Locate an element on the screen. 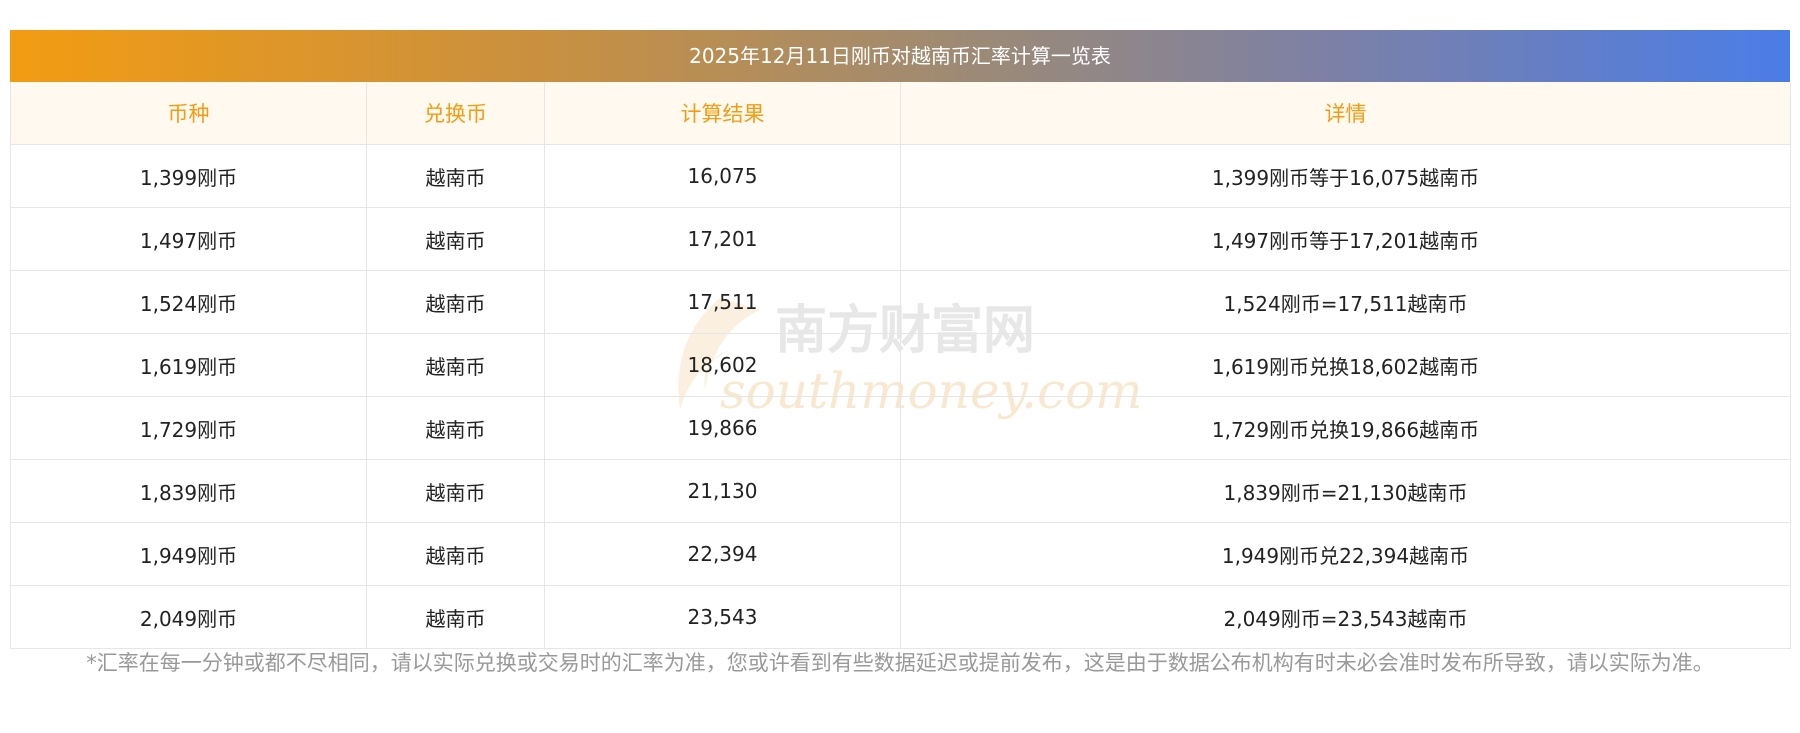 The image size is (1800, 733). cell-details: 1,619刚币兑换18,602越南币 is located at coordinates (1345, 365).